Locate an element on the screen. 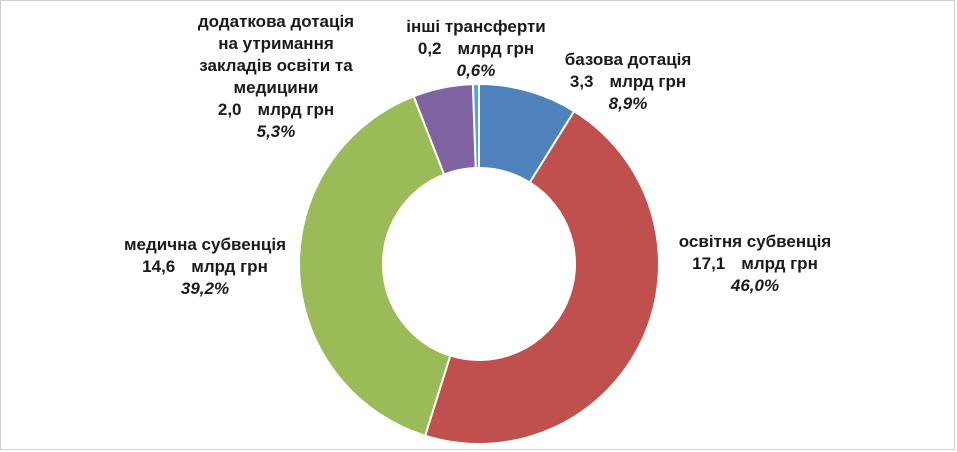 The image size is (957, 452). label-inshi-name: інші трансферти is located at coordinates (476, 26).